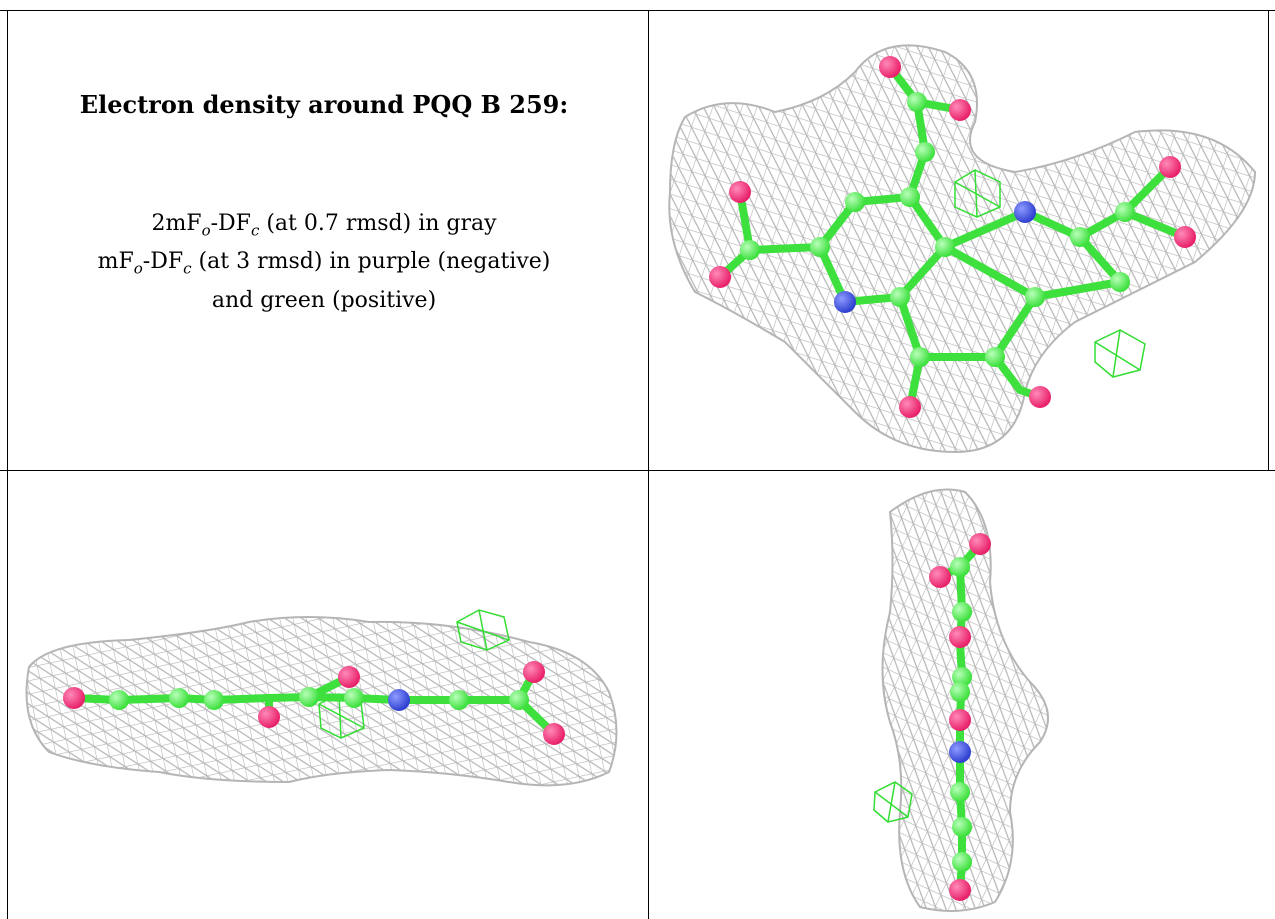 This screenshot has height=919, width=1275. What do you see at coordinates (637, 470) in the screenshot?
I see `table-divider-horizontal` at bounding box center [637, 470].